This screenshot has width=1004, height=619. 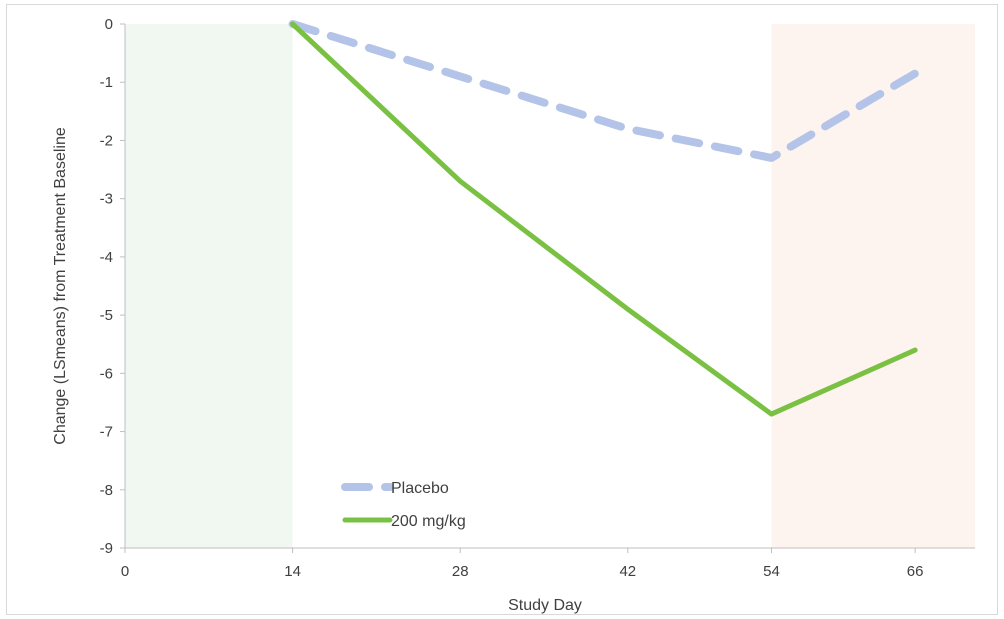 What do you see at coordinates (771, 571) in the screenshot?
I see `x-tick-label: 54` at bounding box center [771, 571].